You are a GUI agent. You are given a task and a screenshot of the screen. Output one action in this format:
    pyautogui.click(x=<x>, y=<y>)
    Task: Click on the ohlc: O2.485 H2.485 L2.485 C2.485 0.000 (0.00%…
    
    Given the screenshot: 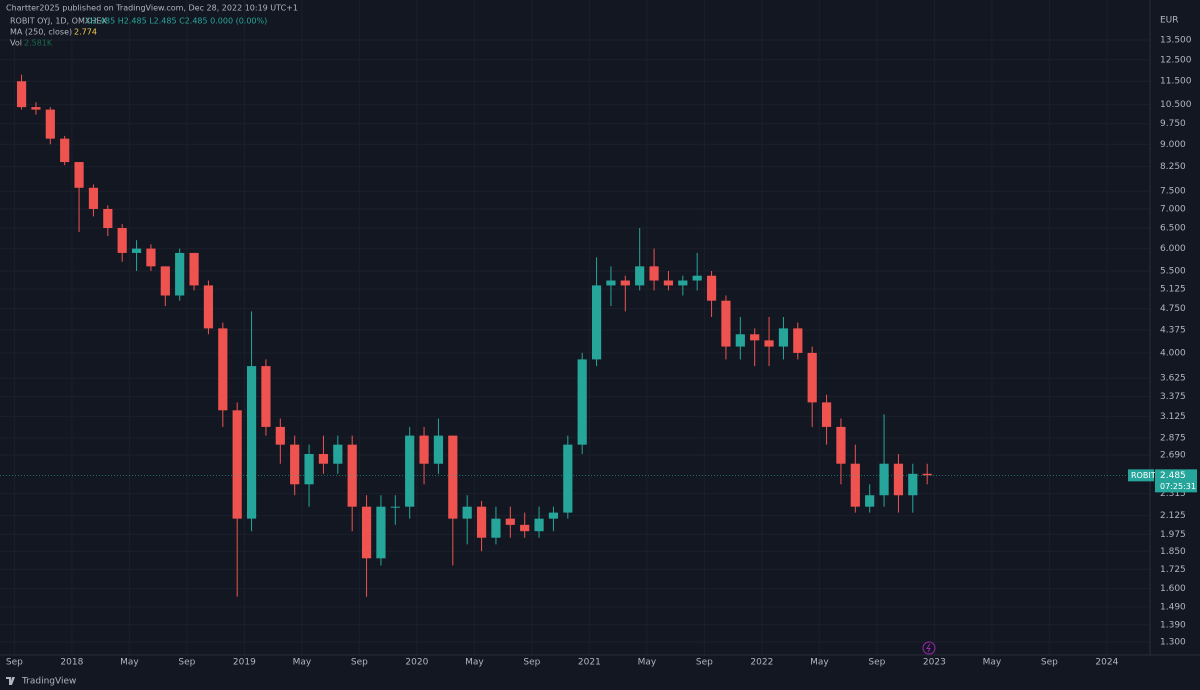 What is the action you would take?
    pyautogui.click(x=176, y=21)
    